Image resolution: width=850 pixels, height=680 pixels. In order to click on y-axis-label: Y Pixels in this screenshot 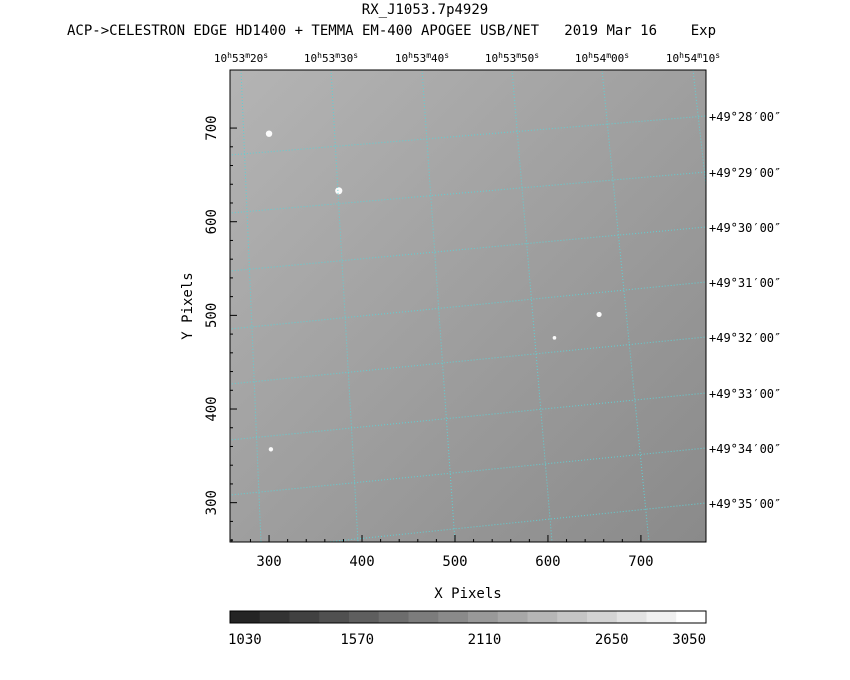, I will do `click(188, 305)`.